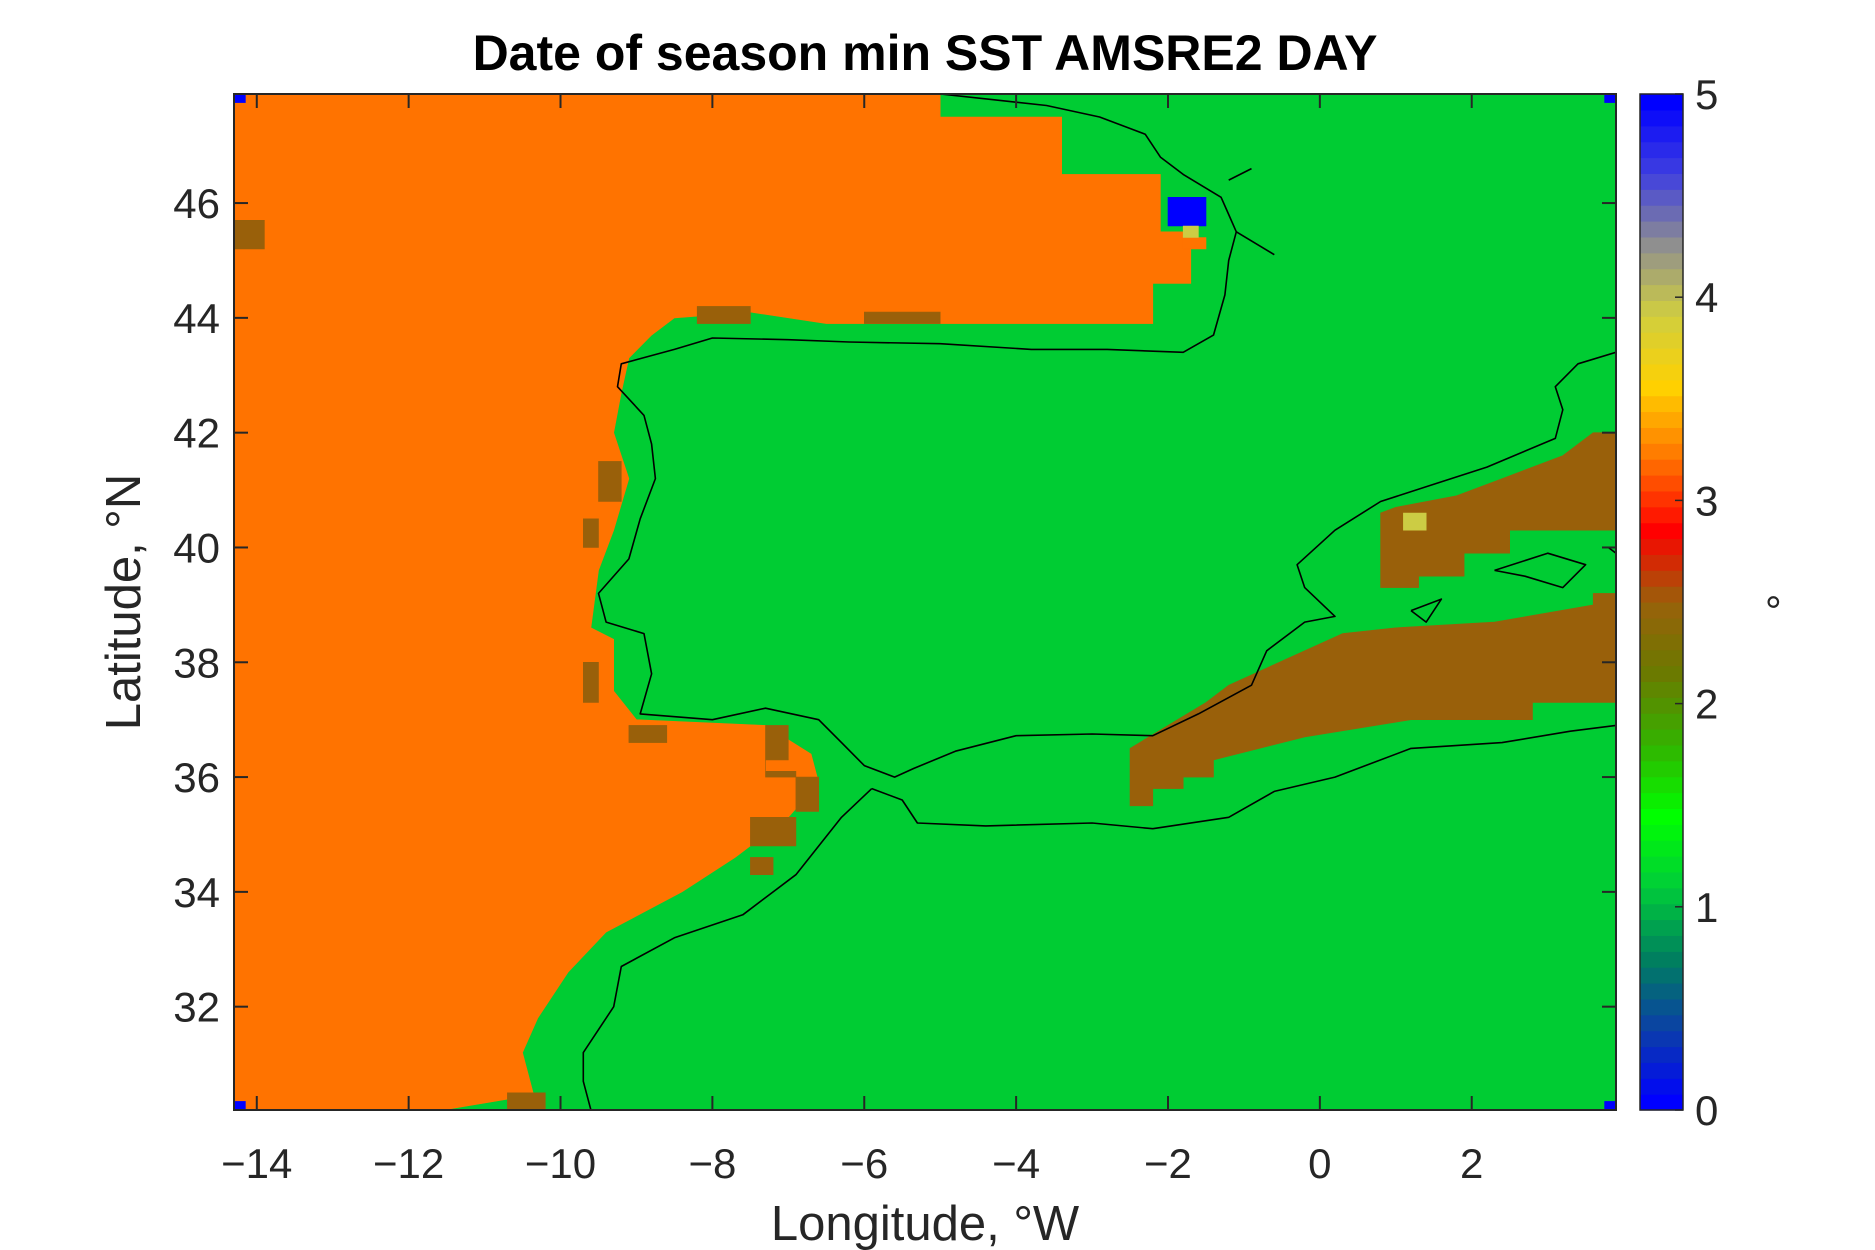  I want to click on x-tick-label: −4, so click(1016, 1163).